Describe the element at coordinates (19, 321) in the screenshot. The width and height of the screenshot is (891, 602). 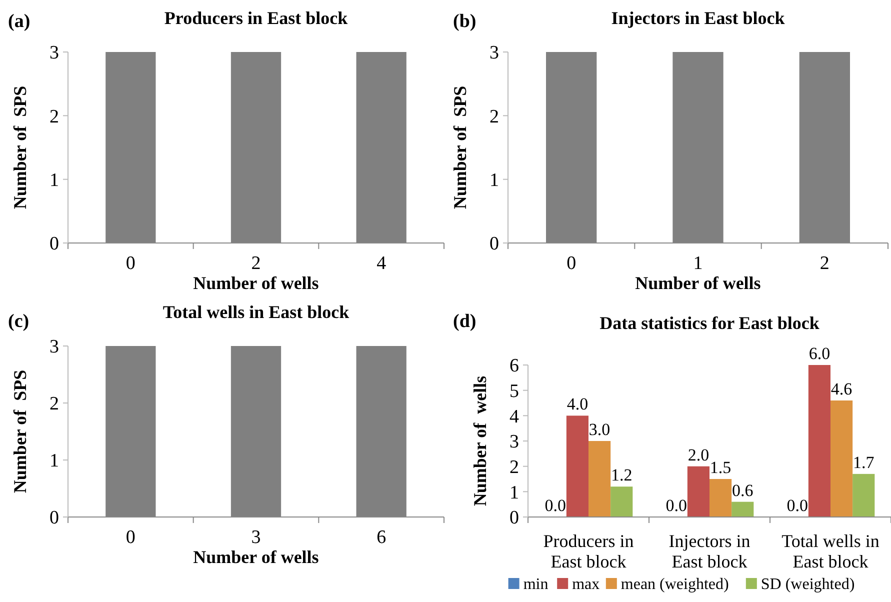
I see `text: (c)` at that location.